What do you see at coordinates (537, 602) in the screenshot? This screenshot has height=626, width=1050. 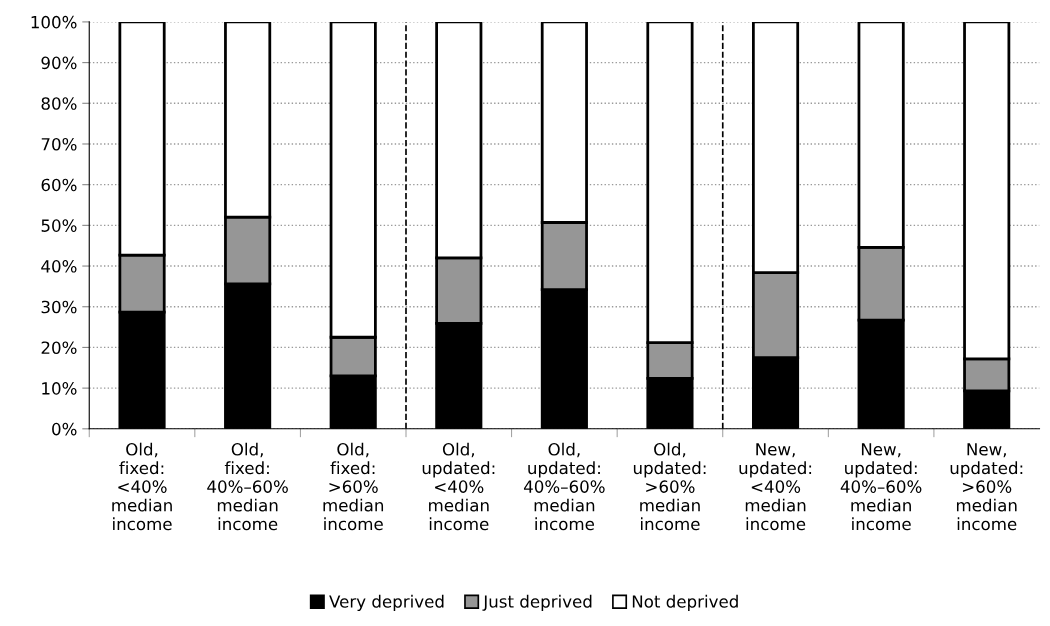 I see `legend-label: Just deprived` at bounding box center [537, 602].